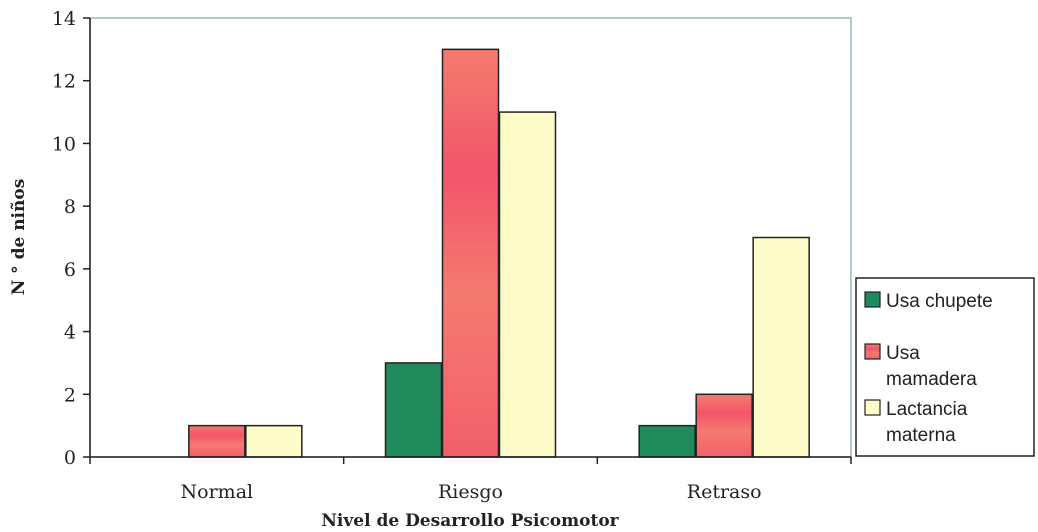 The image size is (1038, 532). I want to click on y-tick-label: 14, so click(64, 19).